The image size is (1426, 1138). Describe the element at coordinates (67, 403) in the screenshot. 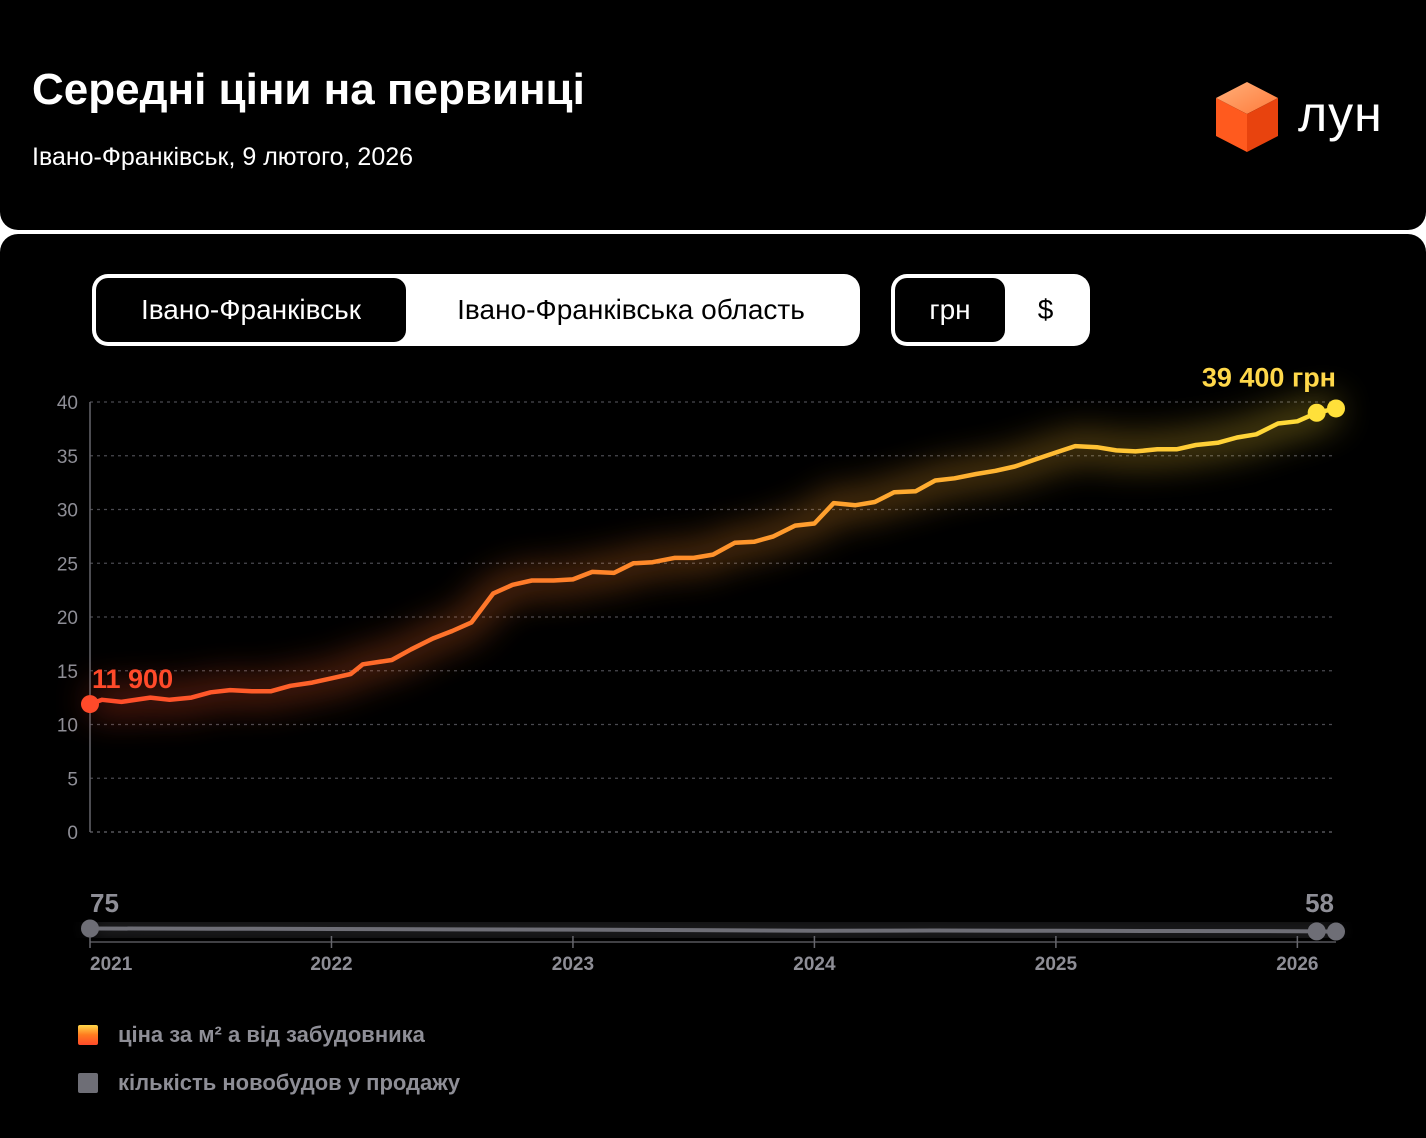

I see `y-tick-label: 40` at that location.